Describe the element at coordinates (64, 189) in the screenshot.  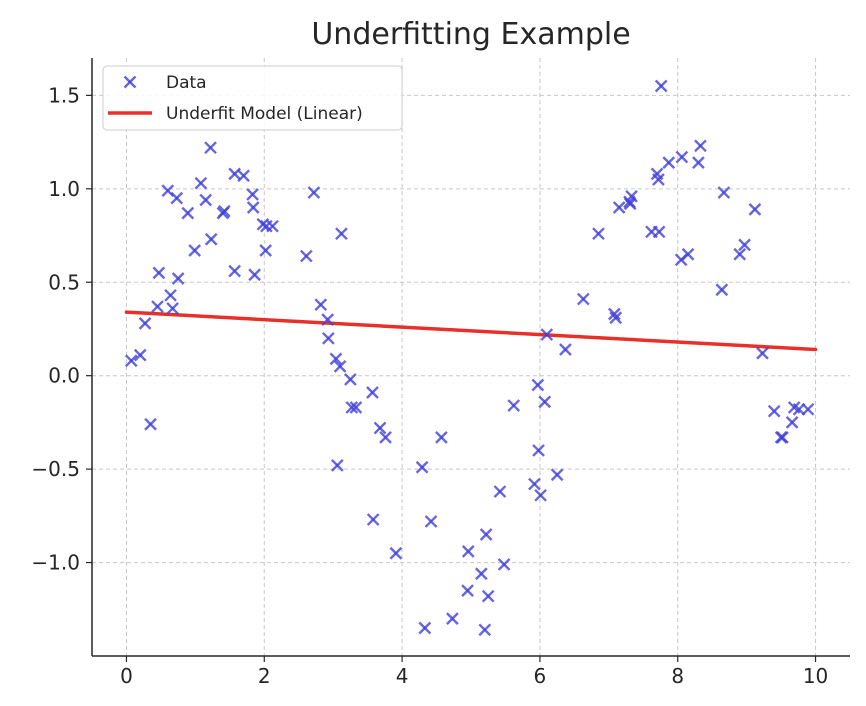
I see `y-tick-label: 1.0` at that location.